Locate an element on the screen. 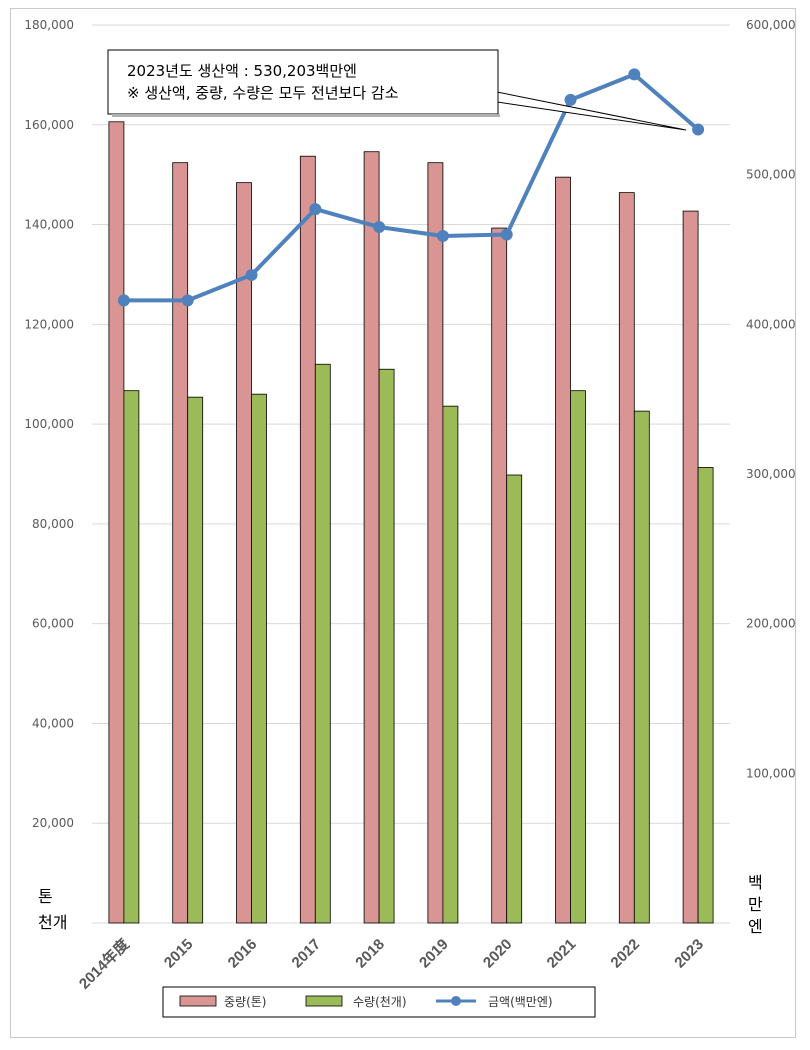 Image resolution: width=810 pixels, height=1050 pixels. x-tick-label-2: 2016 is located at coordinates (243, 954).